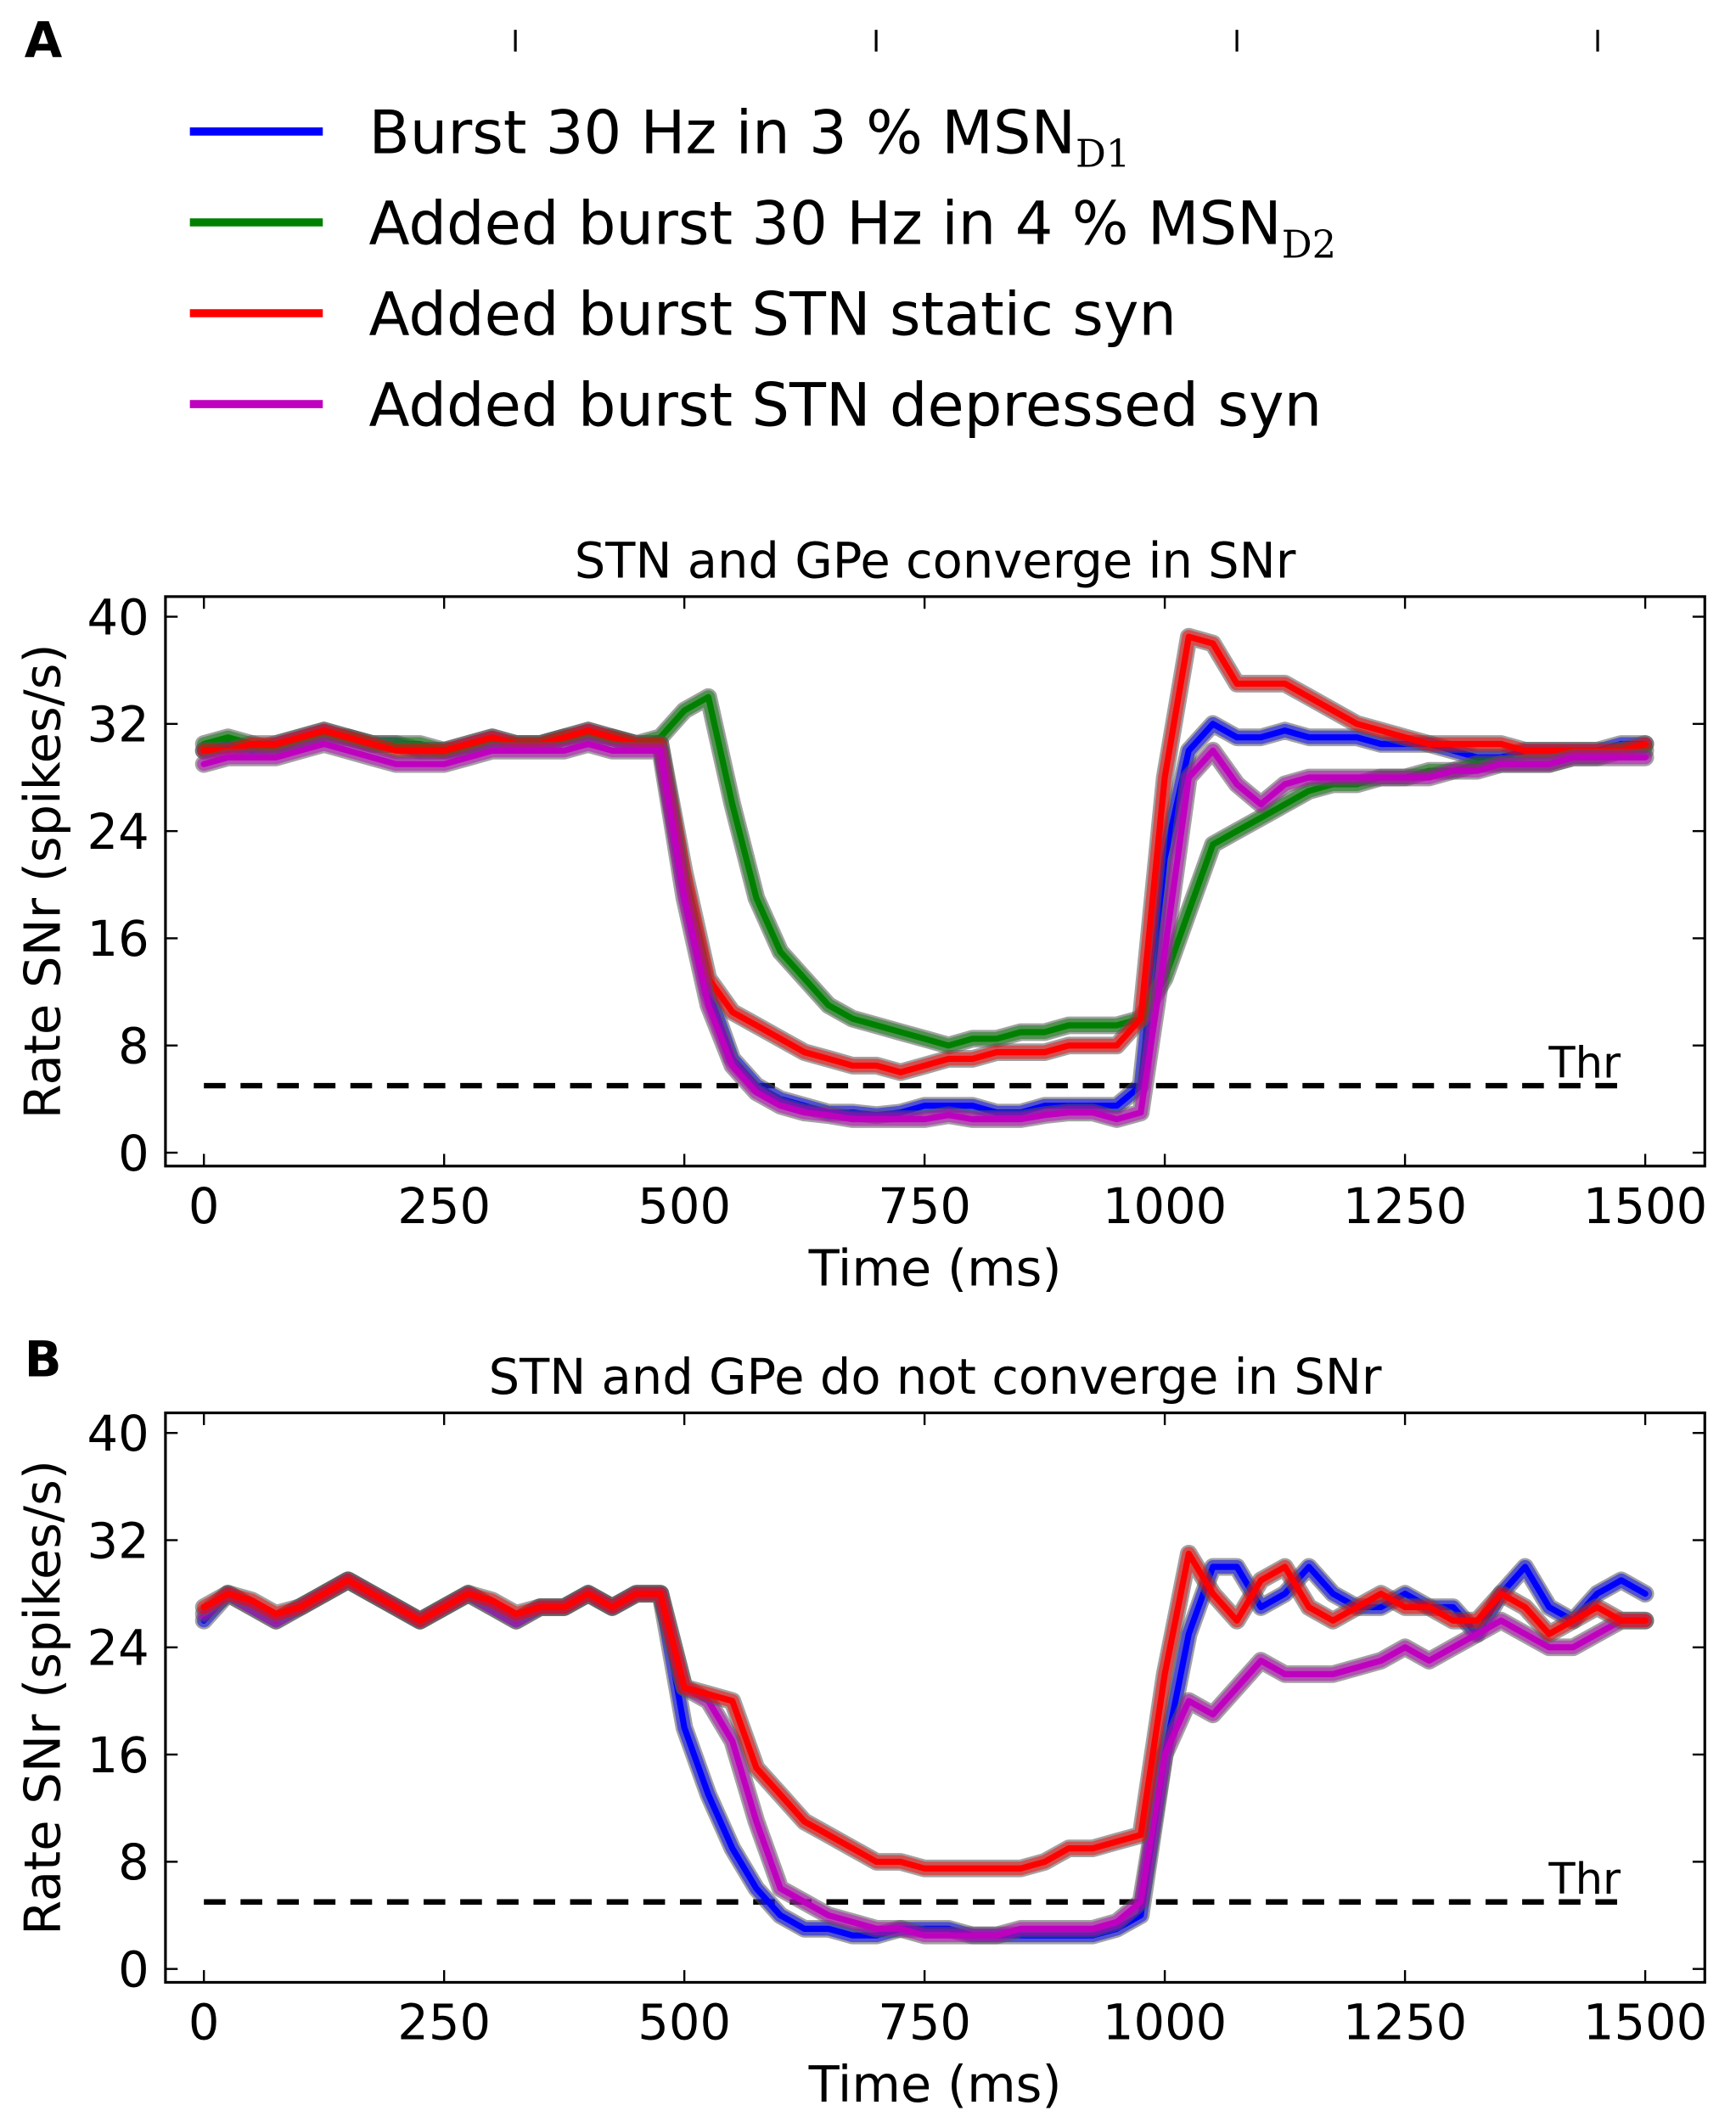 This screenshot has width=1736, height=2122. What do you see at coordinates (1103, 153) in the screenshot?
I see `legend-subscript: D1` at bounding box center [1103, 153].